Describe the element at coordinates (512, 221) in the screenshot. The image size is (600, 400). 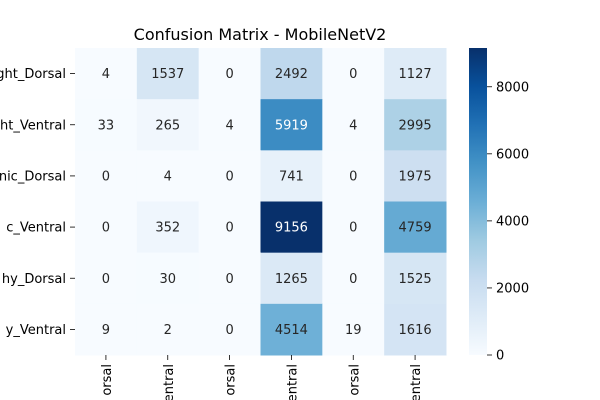
I see `colorbar-tick-label: 4000` at that location.